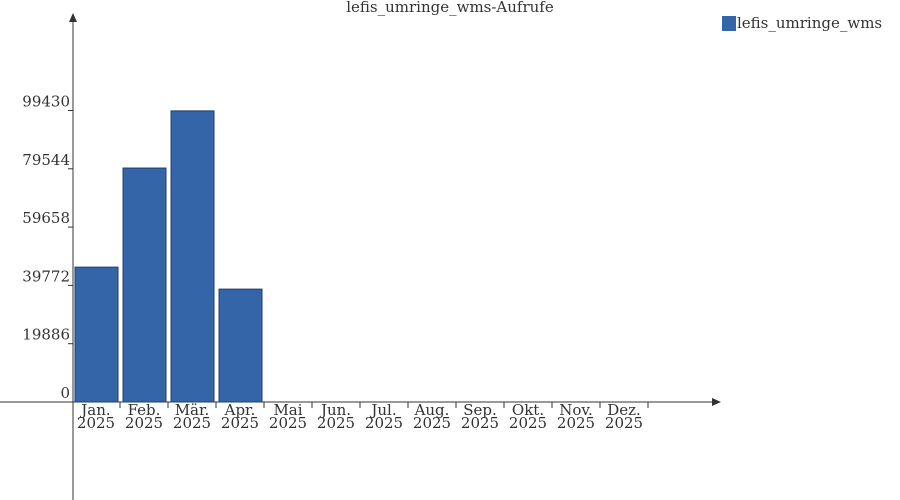 This screenshot has height=500, width=900. I want to click on x-tick-label: Sep. 2025, so click(480, 416).